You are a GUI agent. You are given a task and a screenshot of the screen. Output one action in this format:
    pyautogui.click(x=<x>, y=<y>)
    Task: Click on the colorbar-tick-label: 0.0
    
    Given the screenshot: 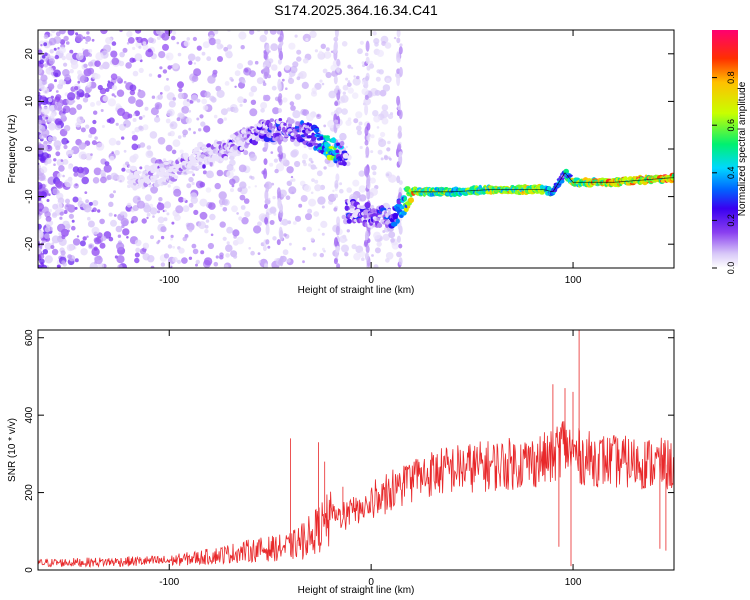 What is the action you would take?
    pyautogui.click(x=731, y=268)
    